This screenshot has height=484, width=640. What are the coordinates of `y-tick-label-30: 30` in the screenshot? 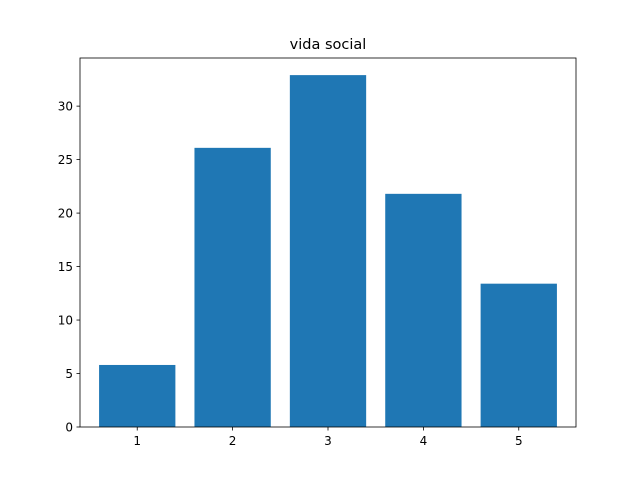 It's located at (65, 107).